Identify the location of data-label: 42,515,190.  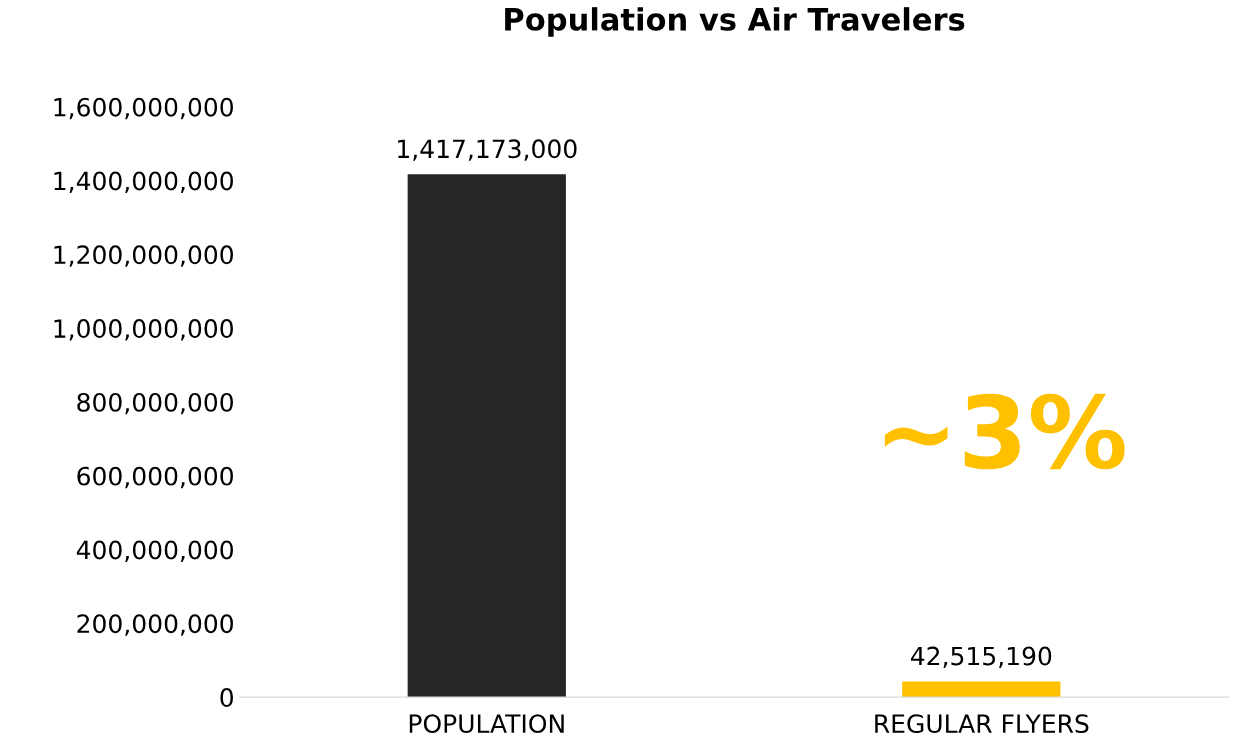
(981, 657).